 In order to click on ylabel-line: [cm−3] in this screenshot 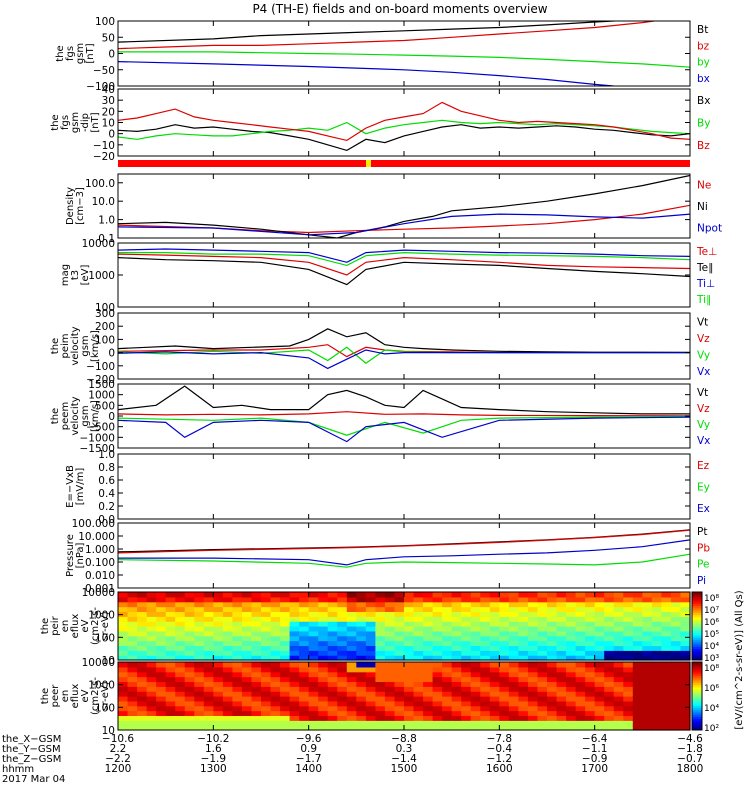, I will do `click(80, 206)`.